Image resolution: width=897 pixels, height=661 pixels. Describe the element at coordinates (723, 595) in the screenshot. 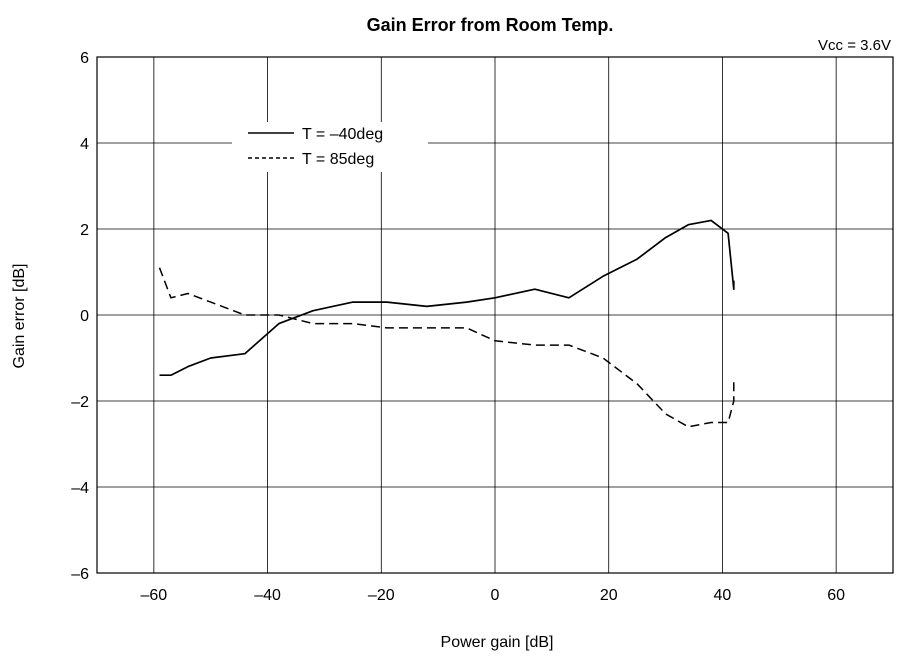

I see `x-tick-label: 40` at that location.